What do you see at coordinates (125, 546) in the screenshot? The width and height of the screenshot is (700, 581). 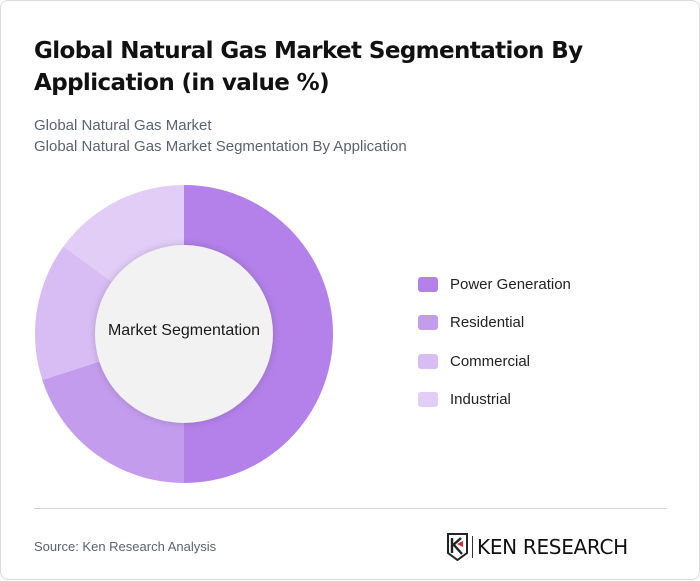 I see `source-note: Source: Ken Research Analysis` at bounding box center [125, 546].